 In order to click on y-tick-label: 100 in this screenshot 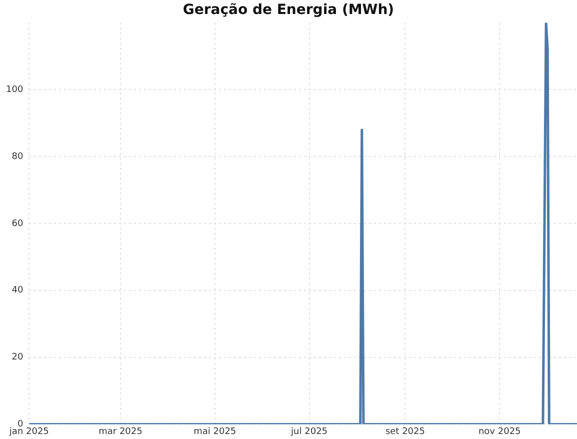, I will do `click(15, 90)`.